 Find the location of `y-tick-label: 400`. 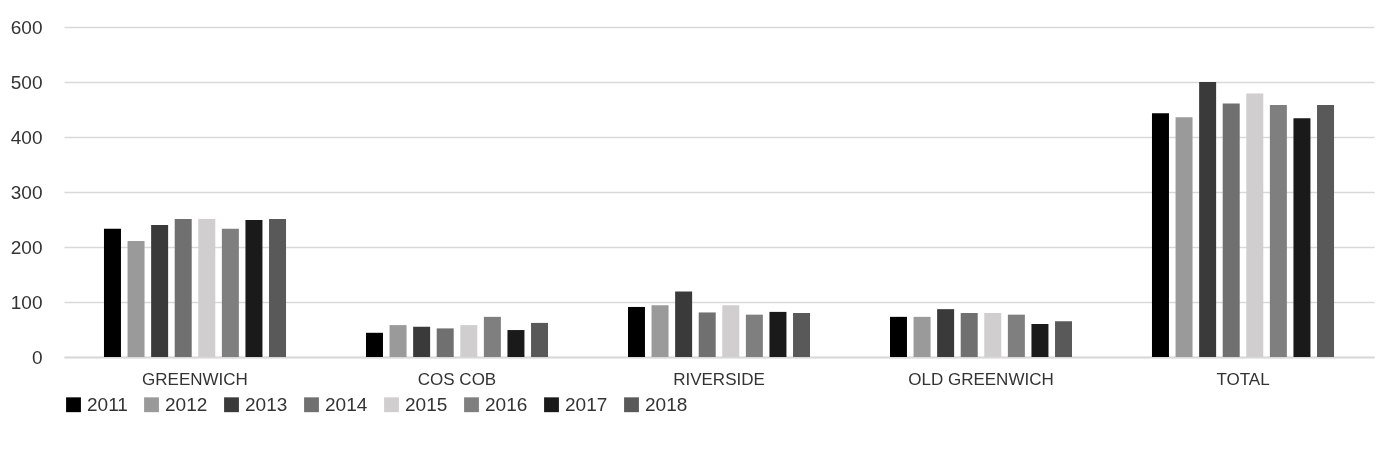

y-tick-label: 400 is located at coordinates (26, 137).